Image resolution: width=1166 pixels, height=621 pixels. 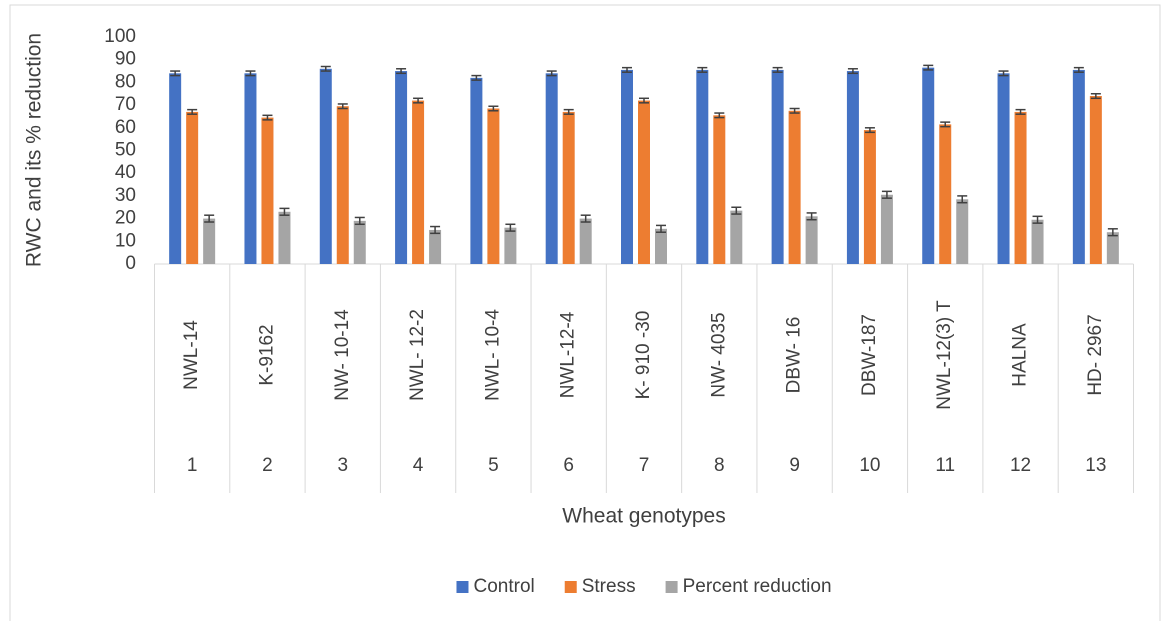 What do you see at coordinates (794, 465) in the screenshot?
I see `group-label: 9` at bounding box center [794, 465].